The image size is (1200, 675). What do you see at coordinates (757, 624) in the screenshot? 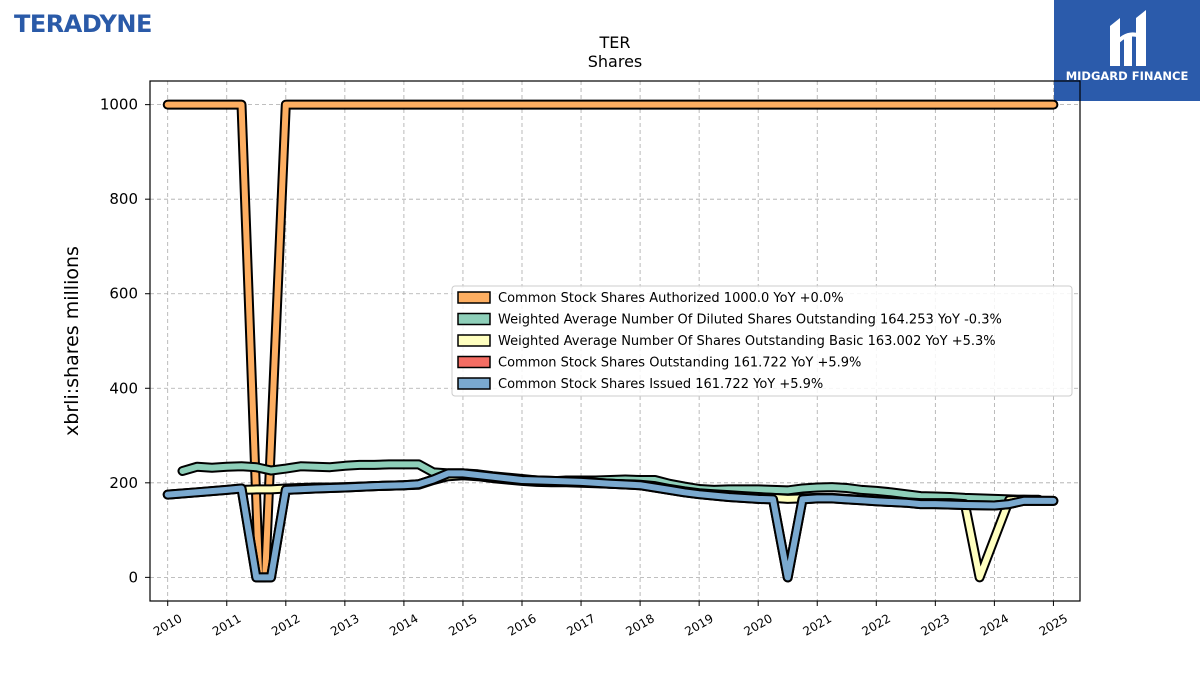
I see `x-tick-label: 2020` at bounding box center [757, 624].